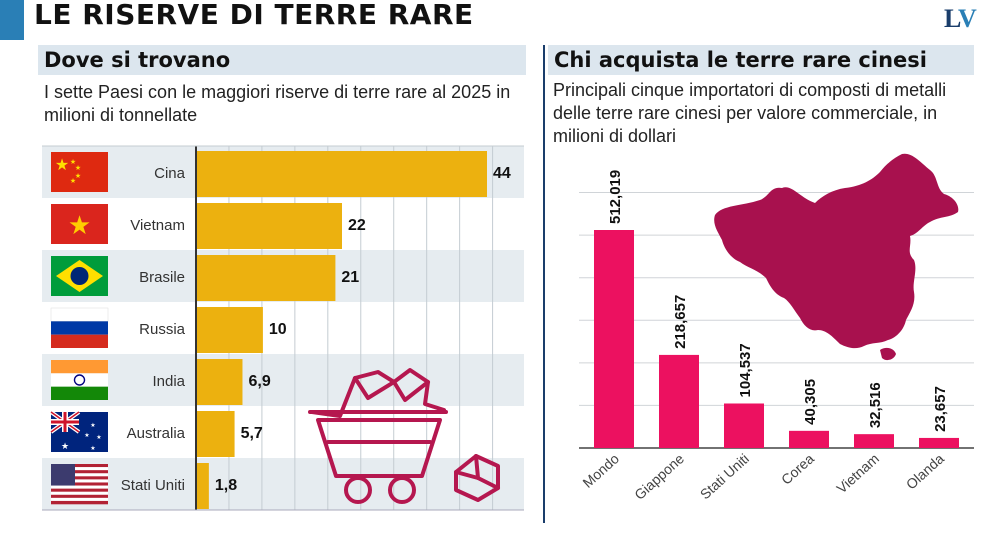 The height and width of the screenshot is (539, 982). Describe the element at coordinates (282, 60) in the screenshot. I see `left-section-heading: Dove si trovano` at that location.